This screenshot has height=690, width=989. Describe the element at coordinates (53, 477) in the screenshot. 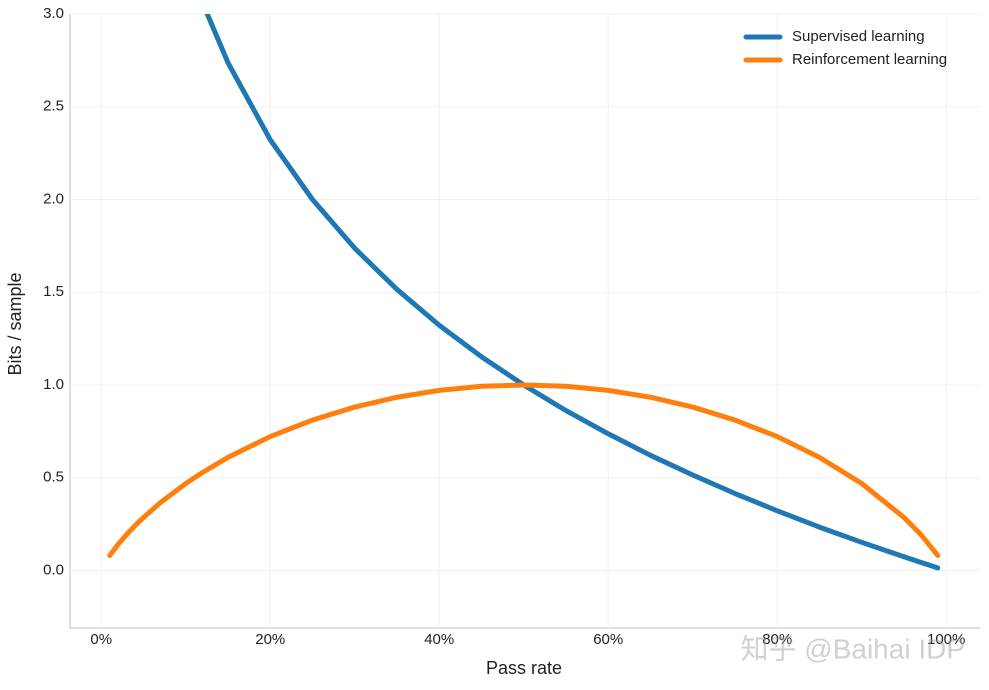

I see `y-tick-label: 0.5` at that location.